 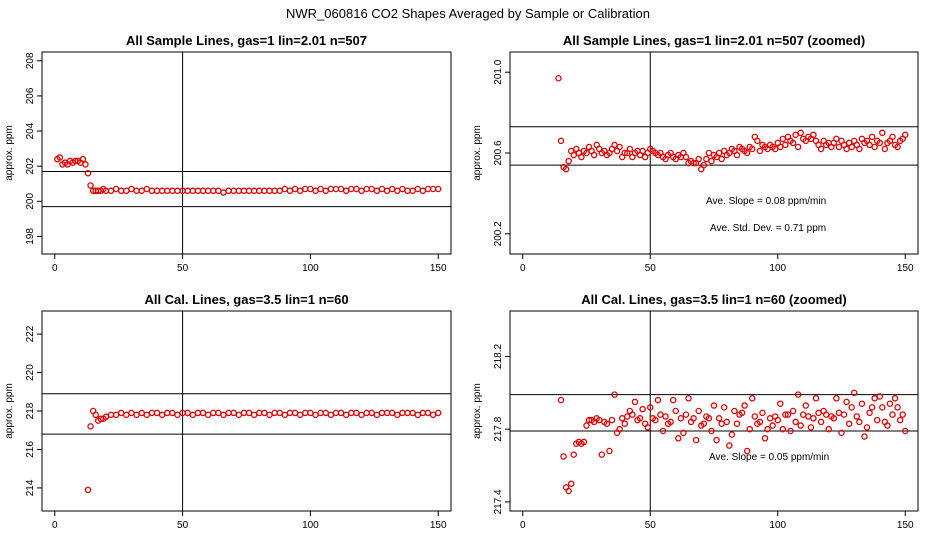 What do you see at coordinates (55, 525) in the screenshot?
I see `x-tick-label: 0` at bounding box center [55, 525].